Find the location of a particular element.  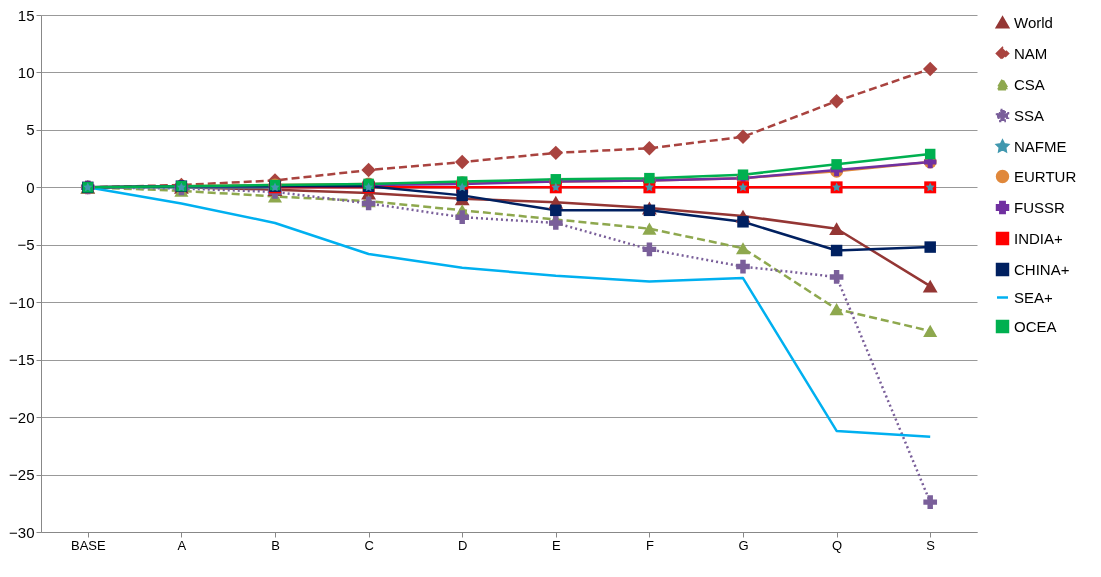

y-tick-label: −25 is located at coordinates (22, 475).